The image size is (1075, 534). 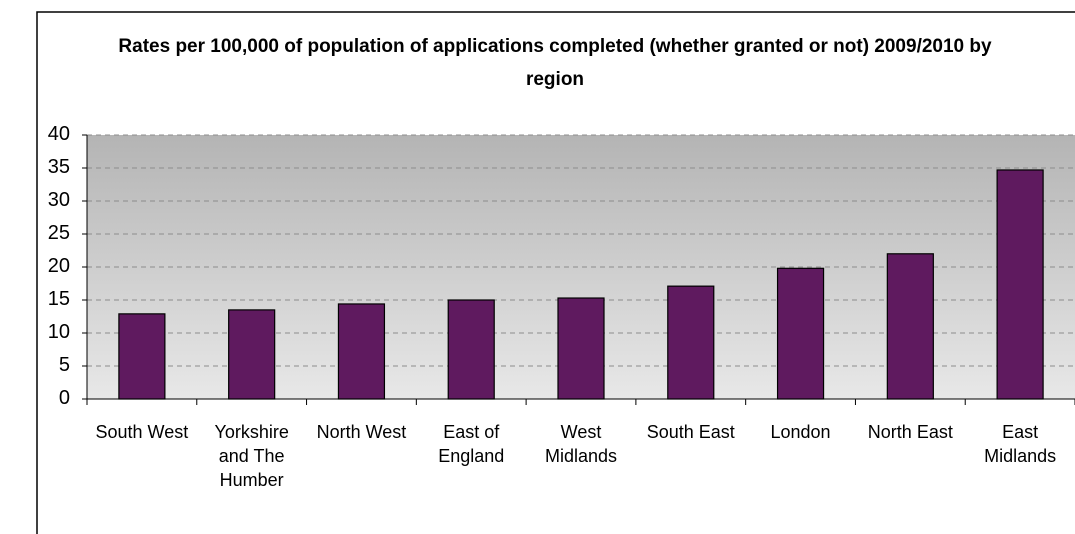 What do you see at coordinates (471, 444) in the screenshot?
I see `x-tick-label: East of England` at bounding box center [471, 444].